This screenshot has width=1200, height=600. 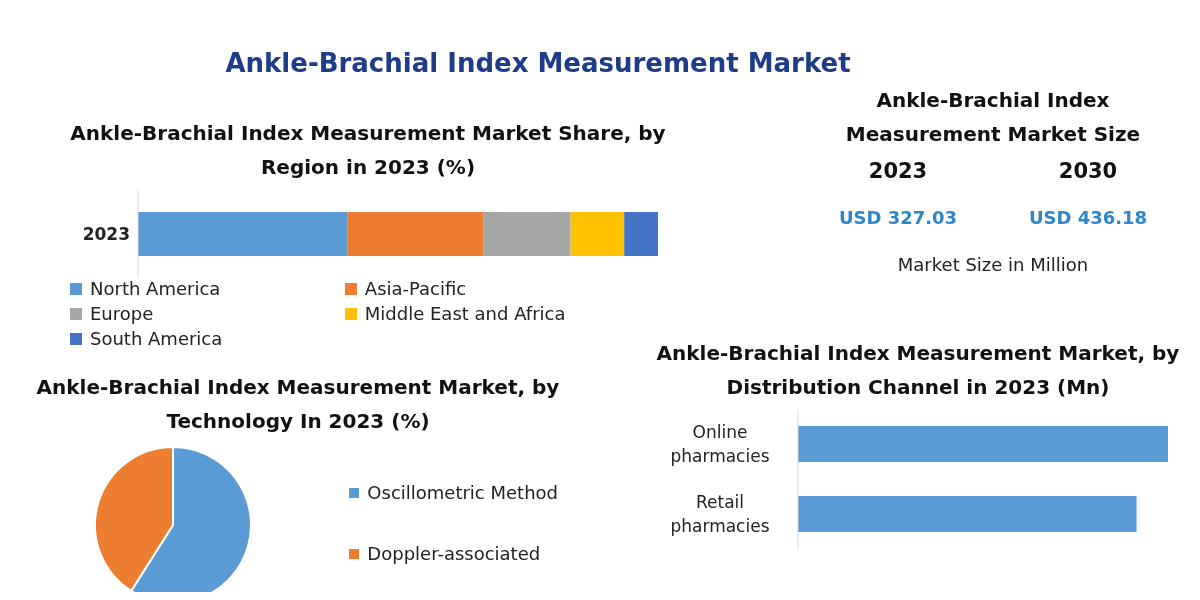 What do you see at coordinates (156, 338) in the screenshot?
I see `legend-label: South America` at bounding box center [156, 338].